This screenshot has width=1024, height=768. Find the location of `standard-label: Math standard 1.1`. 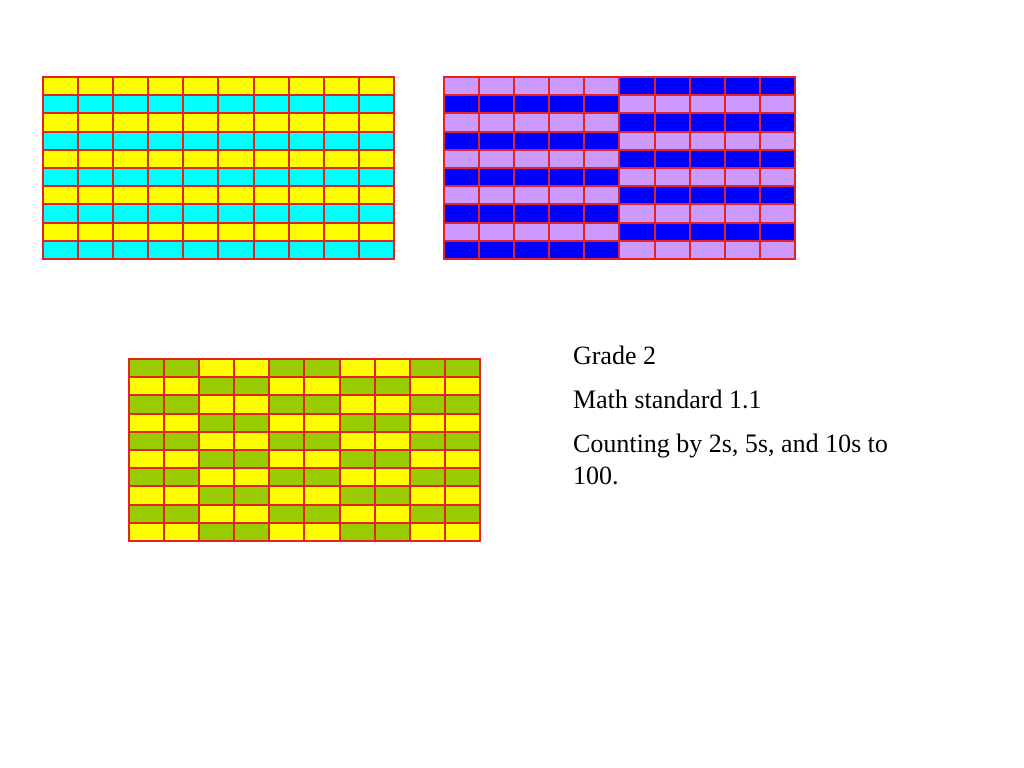

standard-label: Math standard 1.1 is located at coordinates (667, 399).